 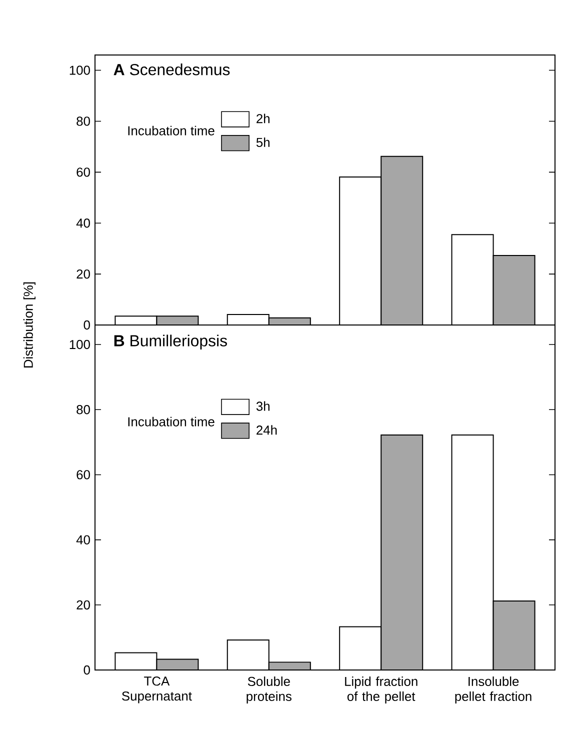 What do you see at coordinates (269, 690) in the screenshot?
I see `x-tick-label: Soluble proteins` at bounding box center [269, 690].